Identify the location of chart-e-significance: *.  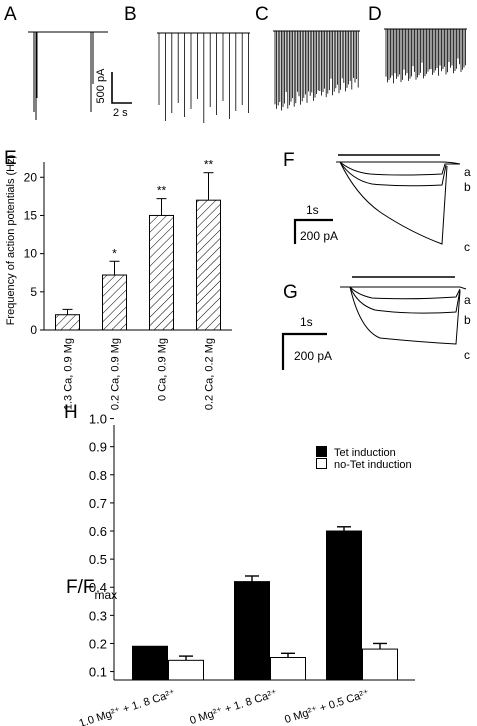
(114, 253).